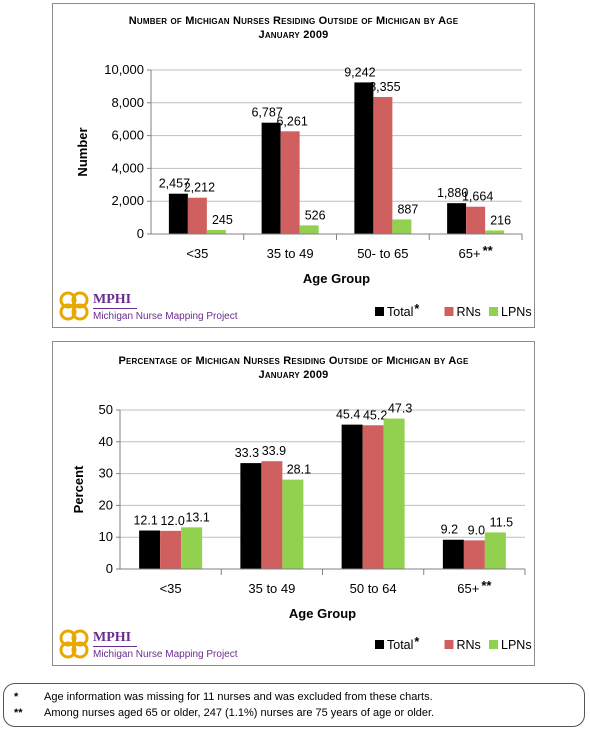  What do you see at coordinates (452, 193) in the screenshot?
I see `data-label: 1,880` at bounding box center [452, 193].